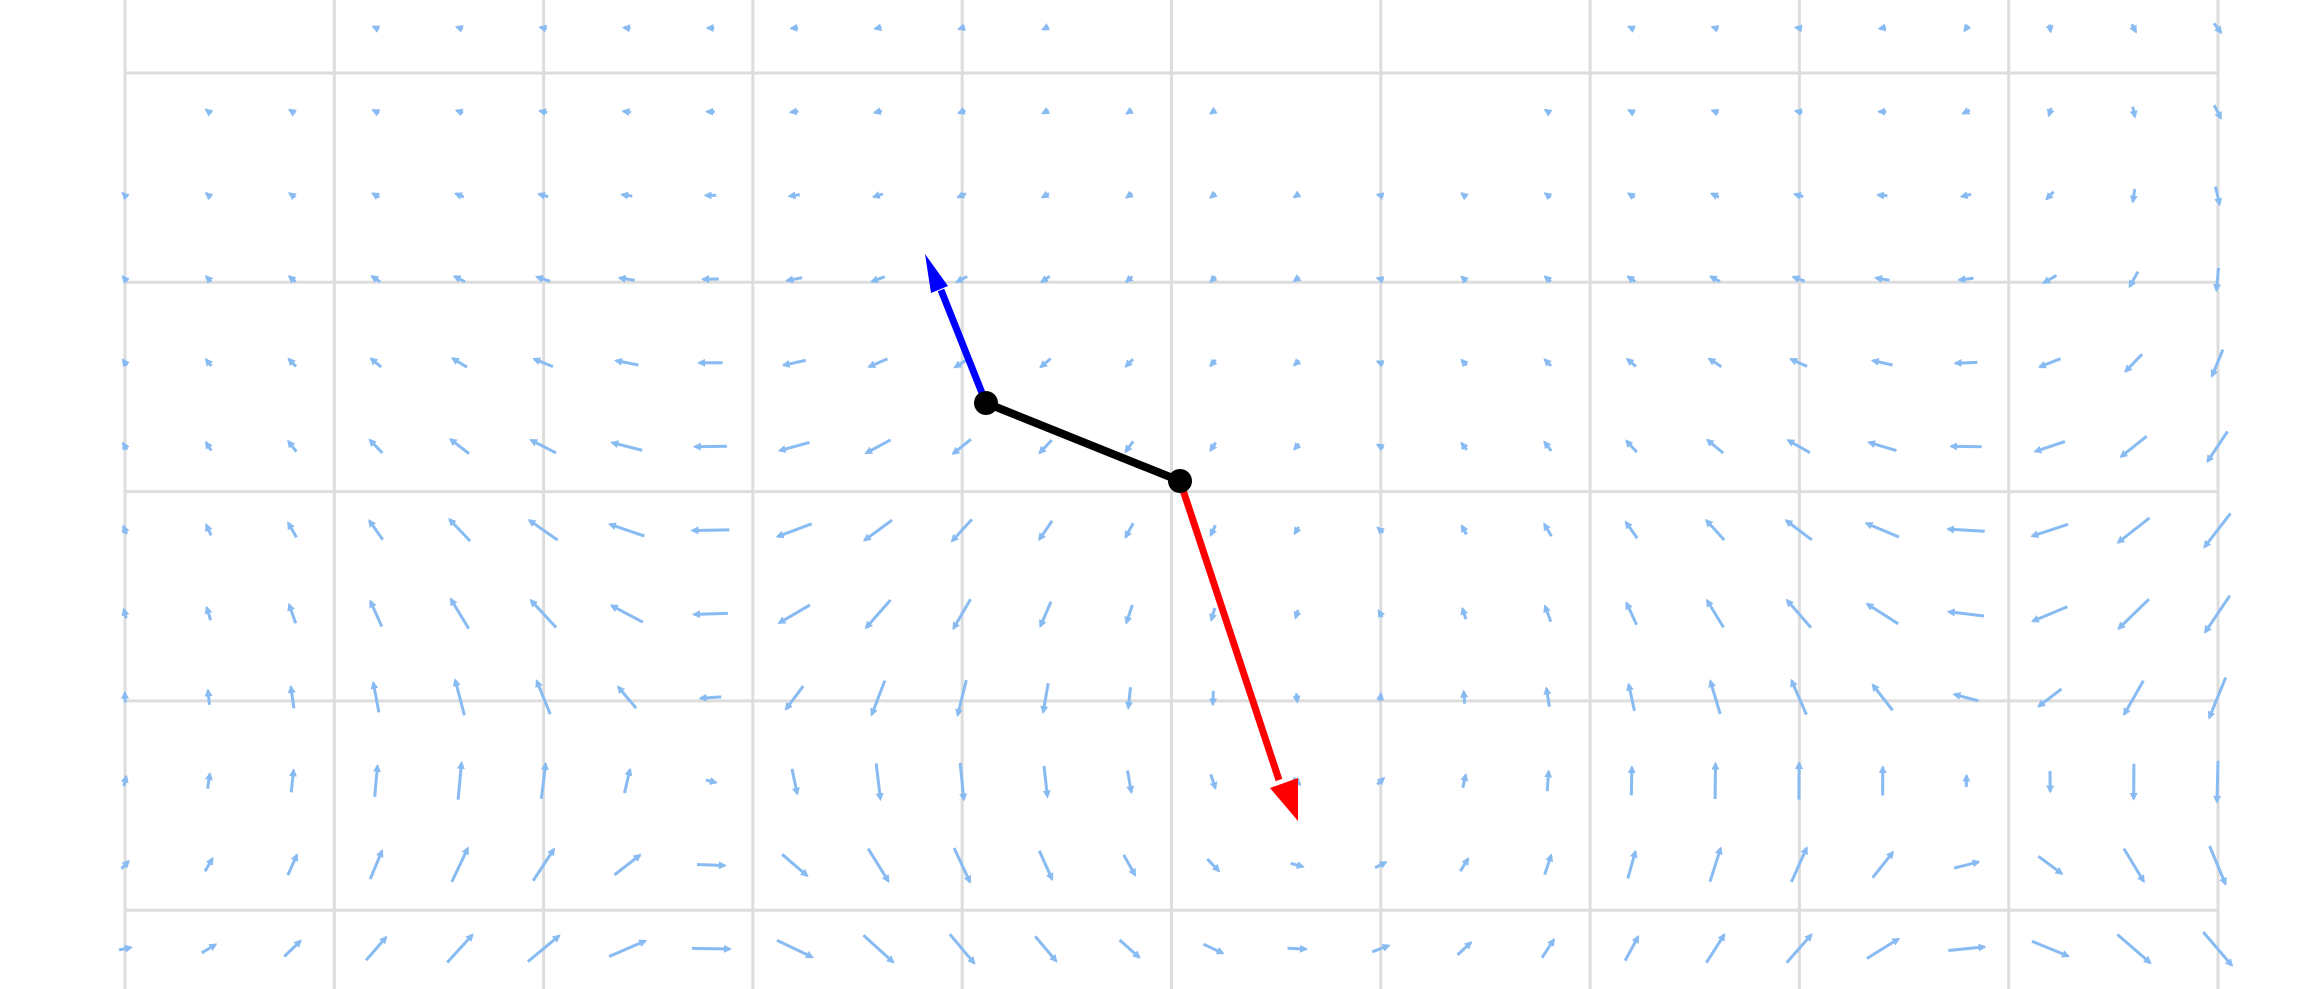  Describe the element at coordinates (936, 273) in the screenshot. I see `blue-vector-arrowhead` at that location.